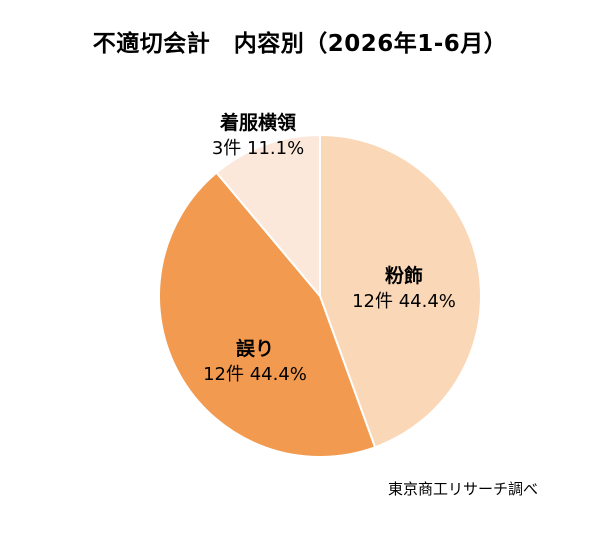 This screenshot has height=534, width=600. I want to click on source-note: 東京商工リサーチ調べ, so click(462, 489).